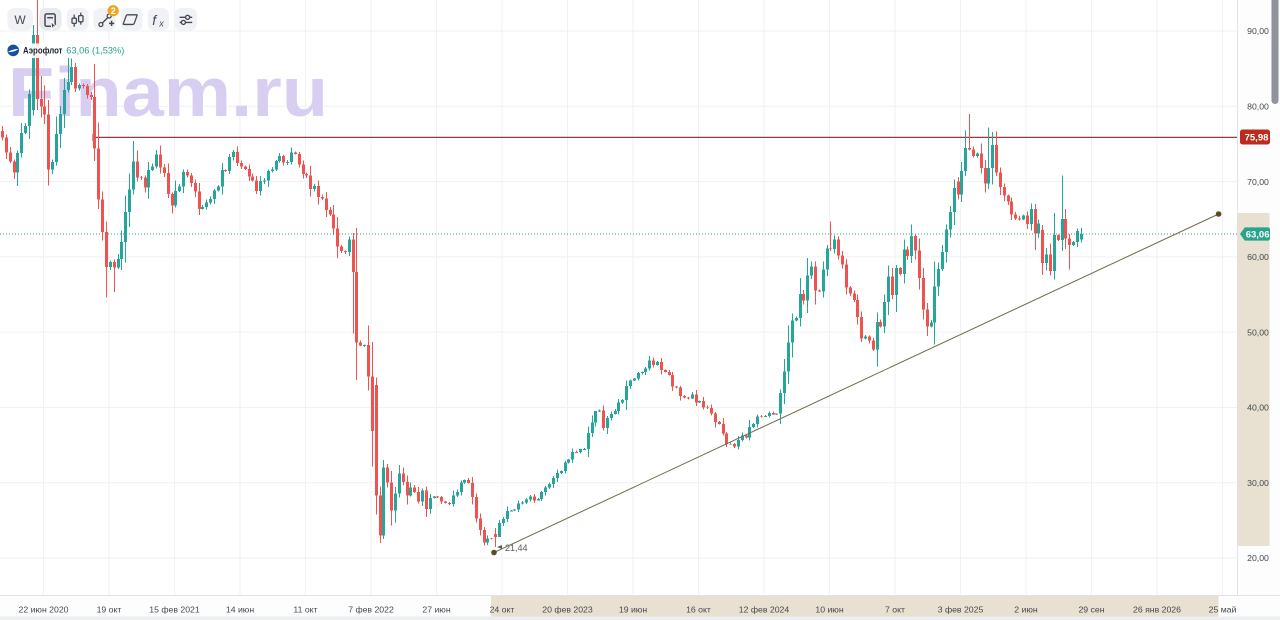  What do you see at coordinates (516, 548) in the screenshot?
I see `svg-text: 21,44` at bounding box center [516, 548].